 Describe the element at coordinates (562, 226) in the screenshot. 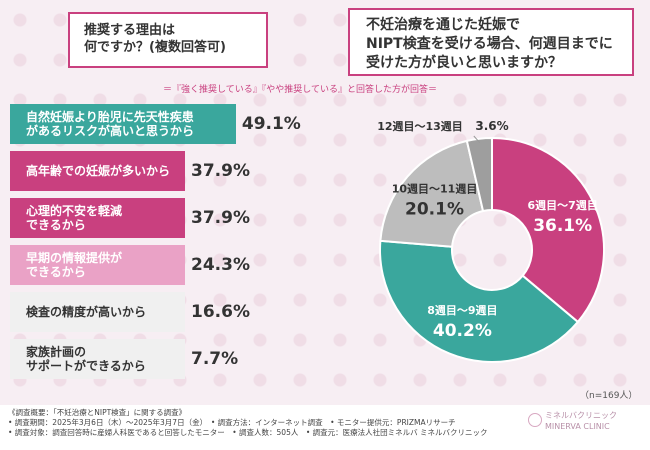

I see `pie-value-label: 36.1%` at that location.